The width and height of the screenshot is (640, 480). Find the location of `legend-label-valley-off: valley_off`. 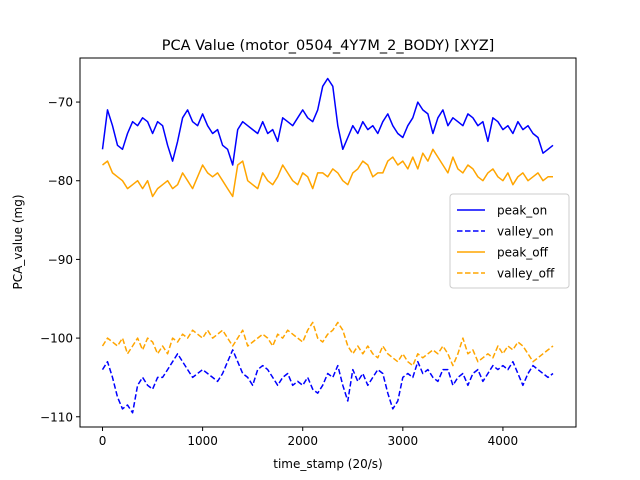

legend-label-valley-off: valley_off is located at coordinates (526, 274).